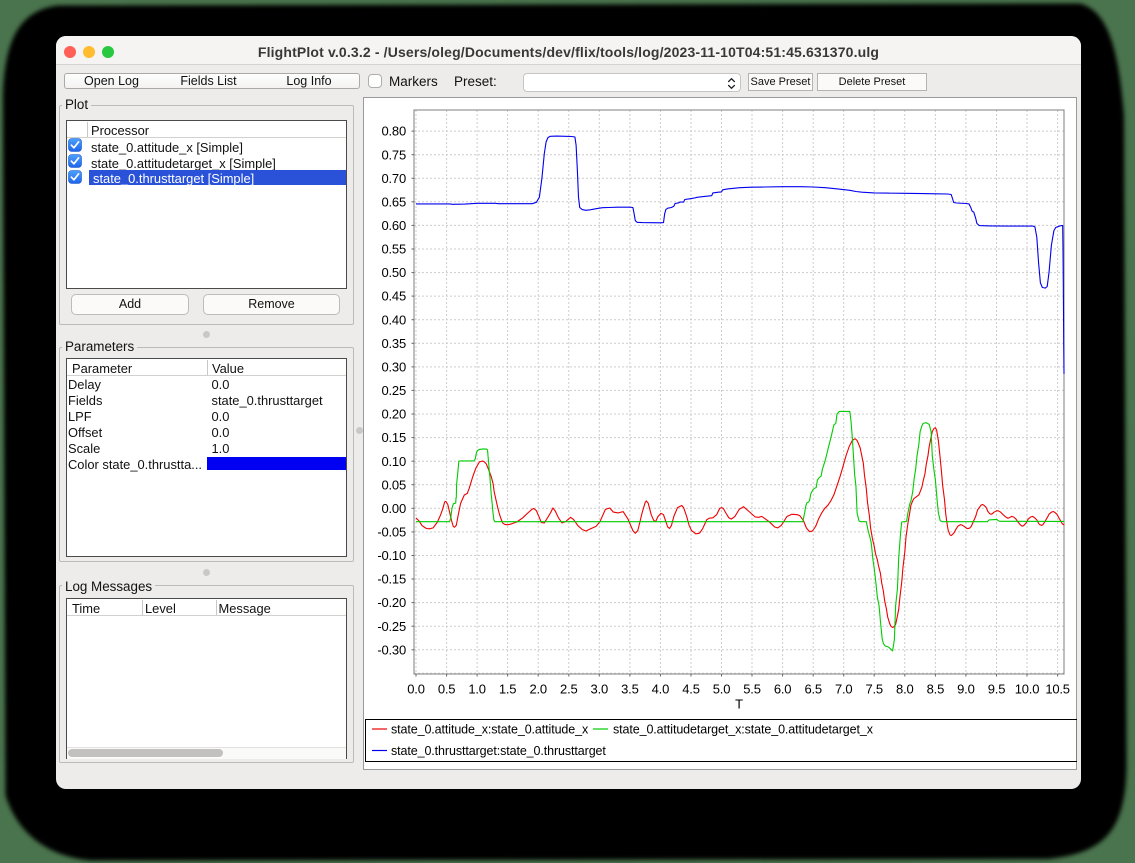 The width and height of the screenshot is (1135, 863). What do you see at coordinates (393, 249) in the screenshot?
I see `svg-text: 0.55` at bounding box center [393, 249].